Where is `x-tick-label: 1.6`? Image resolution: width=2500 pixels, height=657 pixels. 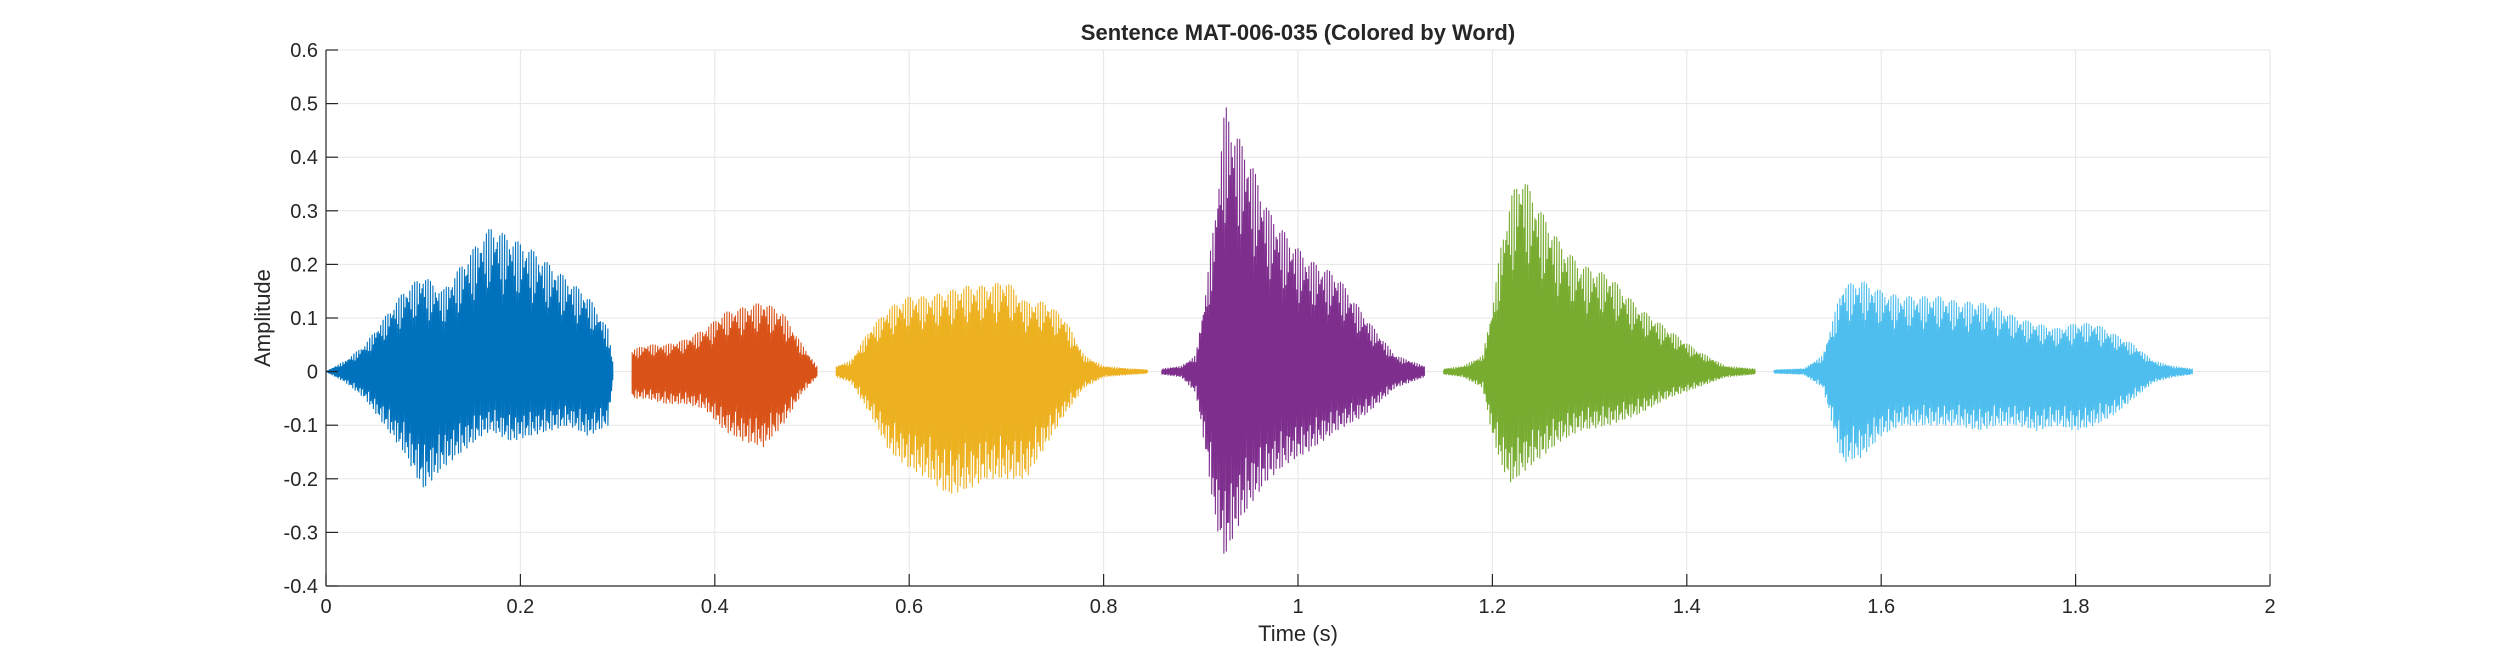
x-tick-label: 1.6 is located at coordinates (1881, 607).